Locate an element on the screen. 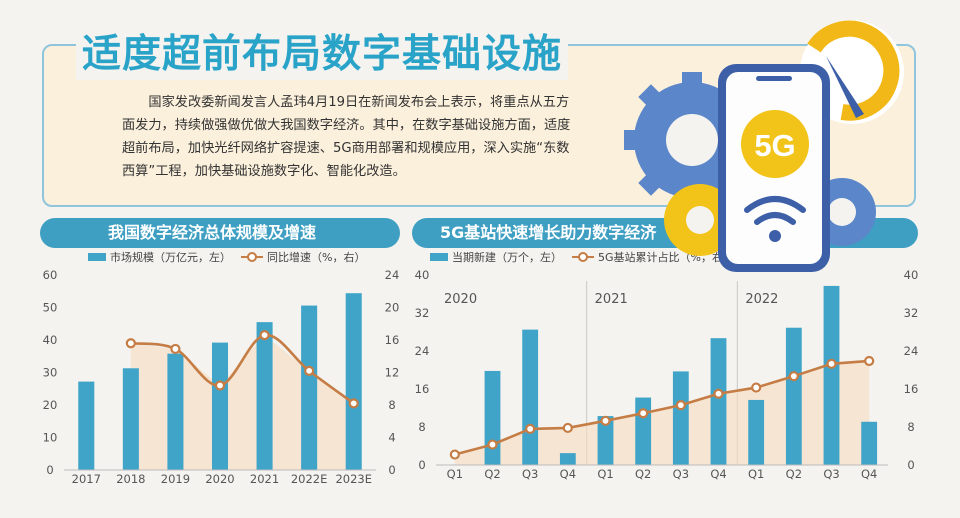  wifi-icon is located at coordinates (775, 219).